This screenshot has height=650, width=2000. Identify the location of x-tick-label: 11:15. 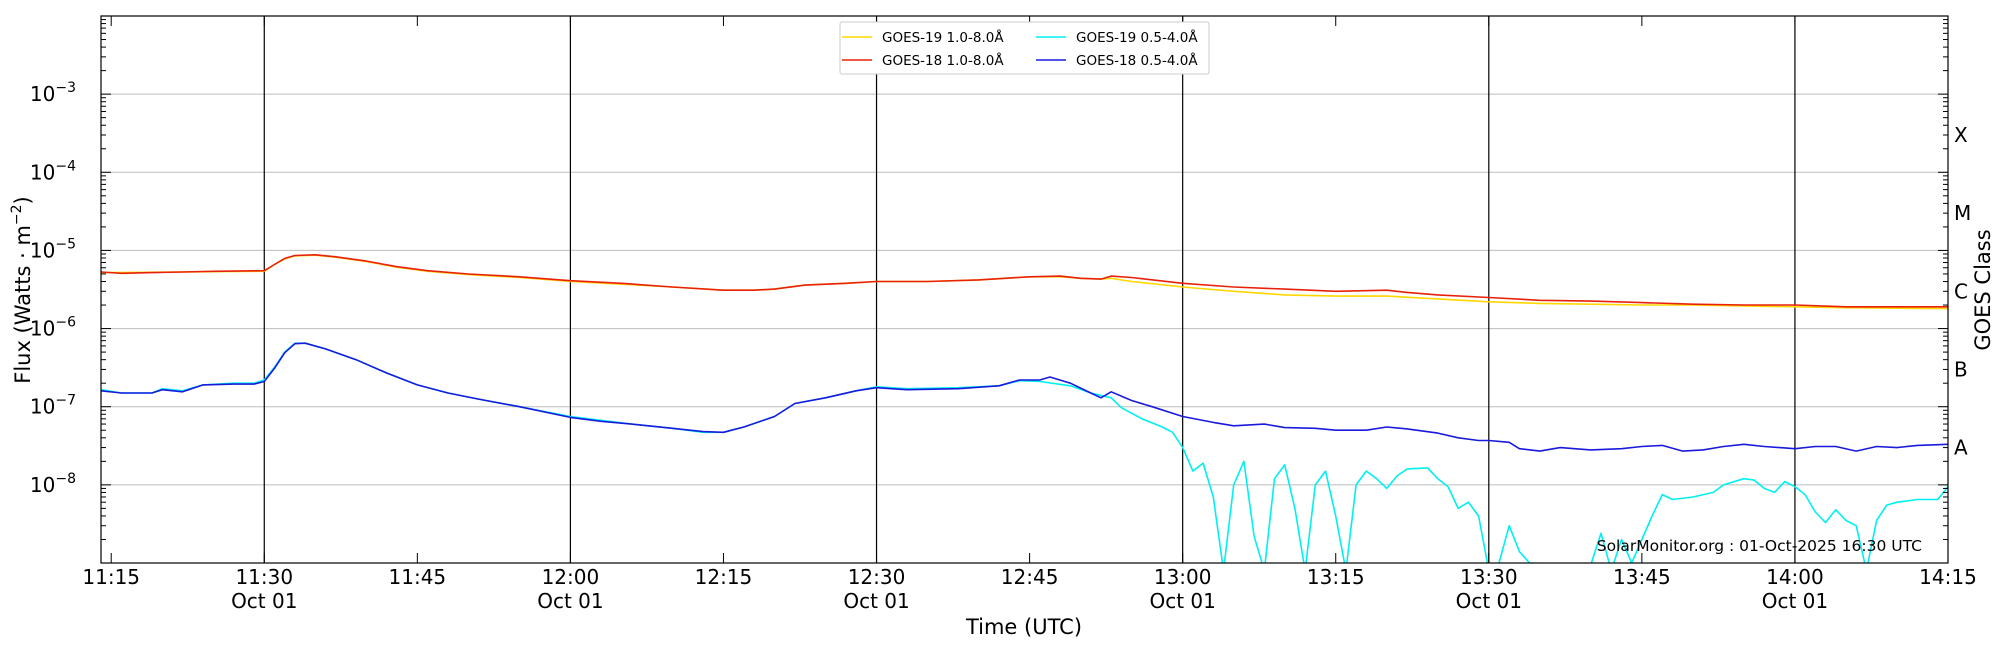
(111, 577).